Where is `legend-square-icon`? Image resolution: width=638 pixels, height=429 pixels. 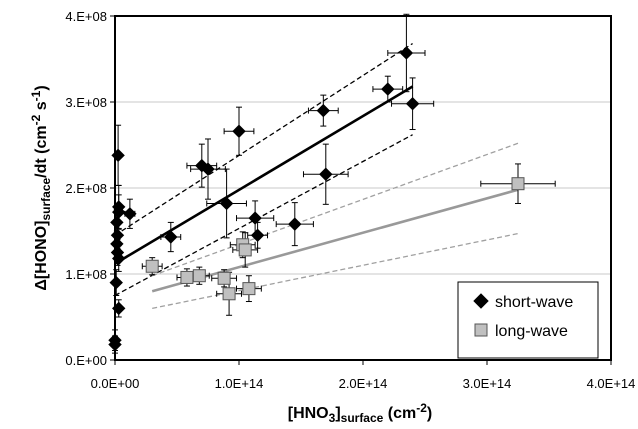 legend-square-icon is located at coordinates (481, 330).